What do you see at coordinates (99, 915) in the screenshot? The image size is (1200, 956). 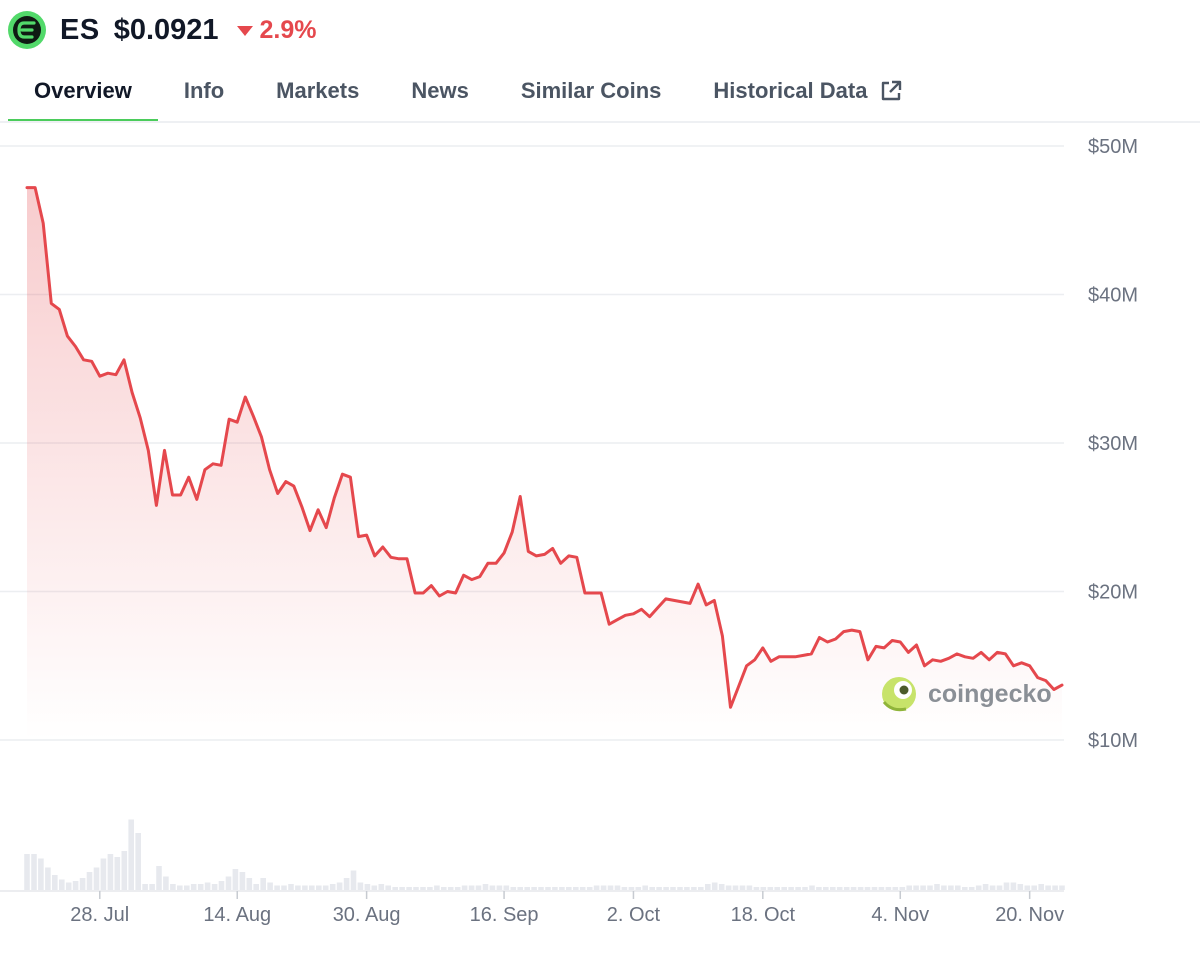 I see `x-tick-label: 28. Jul` at bounding box center [99, 915].